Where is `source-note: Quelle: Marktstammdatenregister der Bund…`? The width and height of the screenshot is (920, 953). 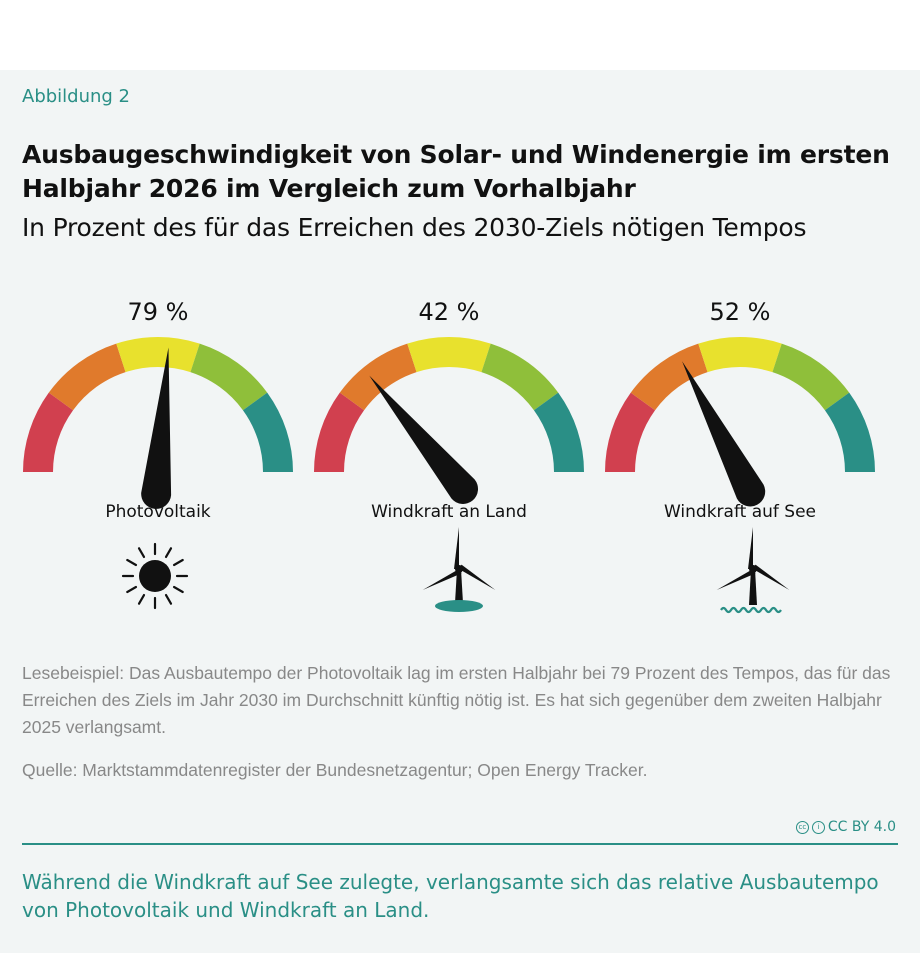
source-note: Quelle: Marktstammdatenregister der Bund… is located at coordinates (335, 770).